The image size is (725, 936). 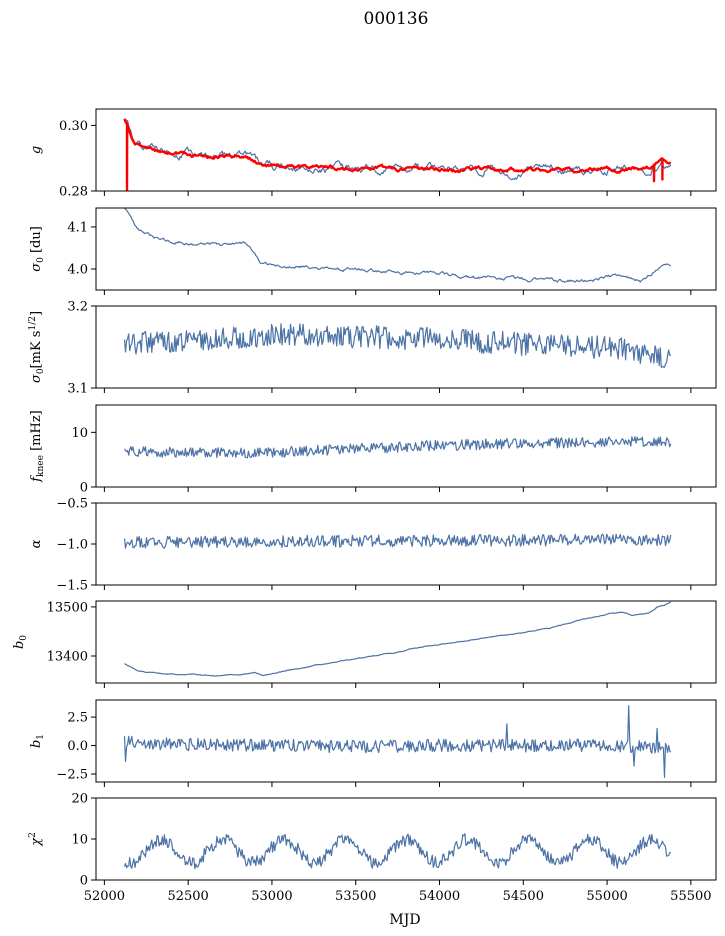 What do you see at coordinates (606, 896) in the screenshot?
I see `chi2-xtick-label: 55000` at bounding box center [606, 896].